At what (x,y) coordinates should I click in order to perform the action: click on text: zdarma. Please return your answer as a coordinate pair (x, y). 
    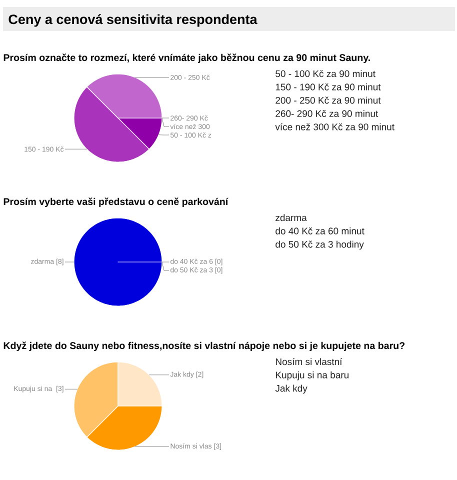
    Looking at the image, I should click on (291, 218).